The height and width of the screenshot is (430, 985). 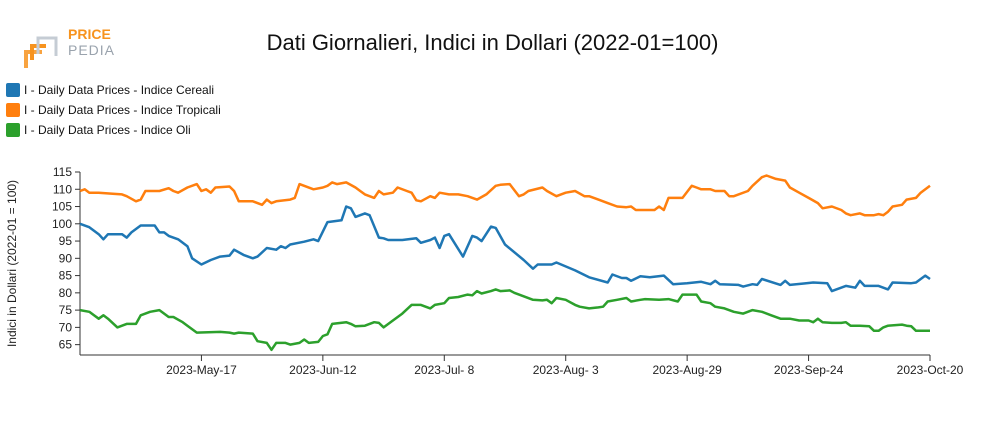 I want to click on x-tick-label: 2023-Jun-12, so click(x=323, y=370).